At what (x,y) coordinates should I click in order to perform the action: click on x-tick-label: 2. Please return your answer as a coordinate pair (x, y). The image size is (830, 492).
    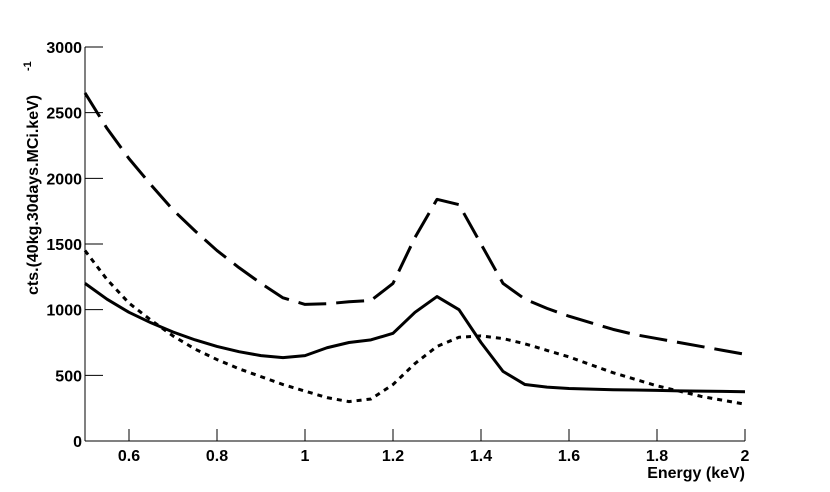
    Looking at the image, I should click on (745, 456).